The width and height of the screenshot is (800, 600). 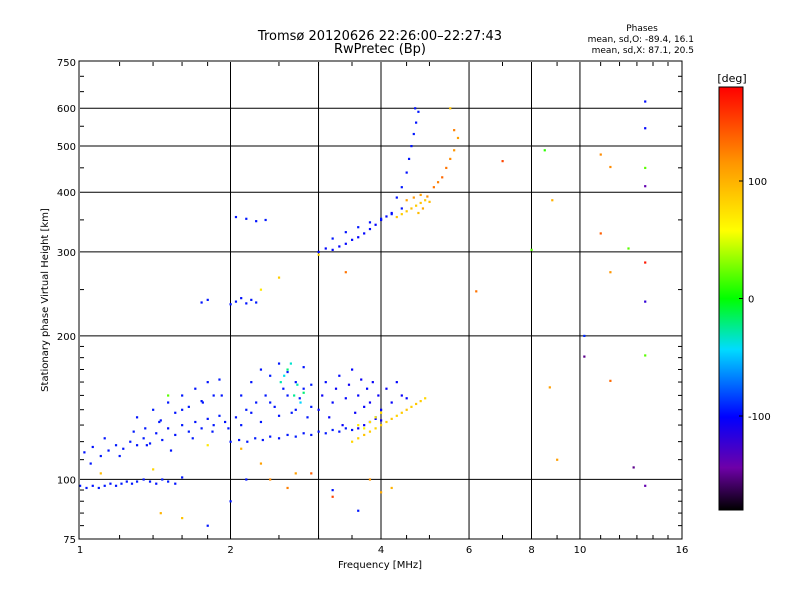 I want to click on y-tick-label: 200, so click(x=66, y=337).